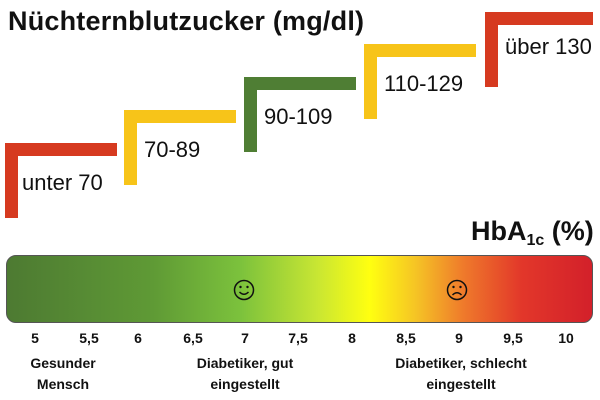 The height and width of the screenshot is (400, 600). Describe the element at coordinates (172, 149) in the screenshot. I see `step-label: 70-89` at that location.